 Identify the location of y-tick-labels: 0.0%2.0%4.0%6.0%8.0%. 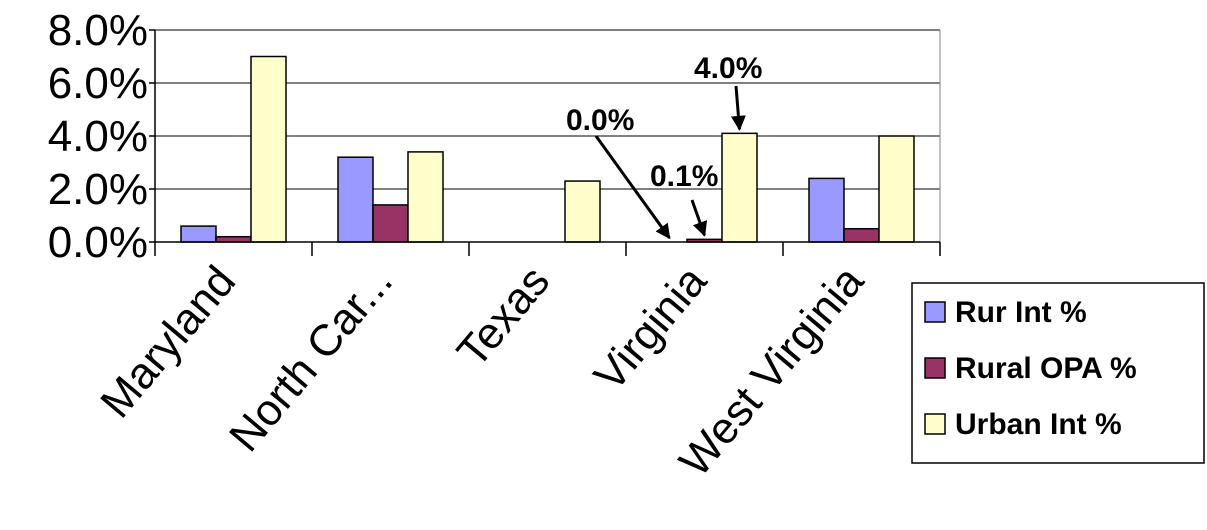
(98, 136).